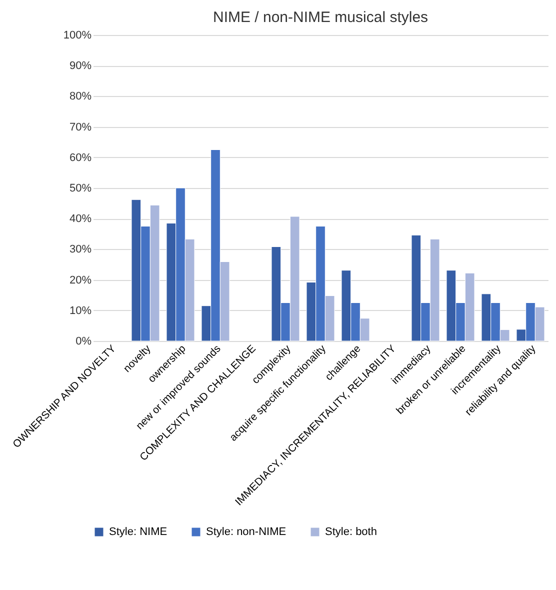 Image resolution: width=556 pixels, height=590 pixels. Describe the element at coordinates (351, 532) in the screenshot. I see `legend-label: Style: both` at that location.